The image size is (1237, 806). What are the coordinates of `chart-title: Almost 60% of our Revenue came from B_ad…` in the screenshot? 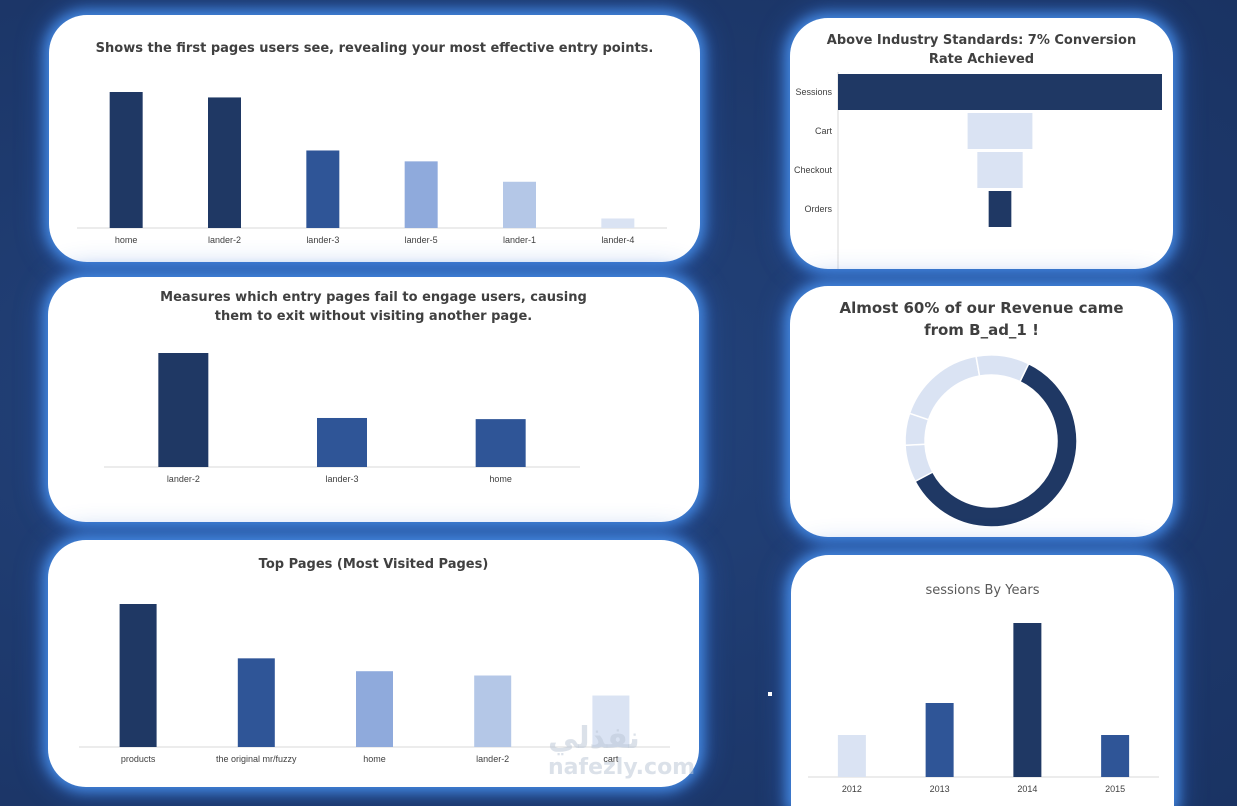 It's located at (981, 319).